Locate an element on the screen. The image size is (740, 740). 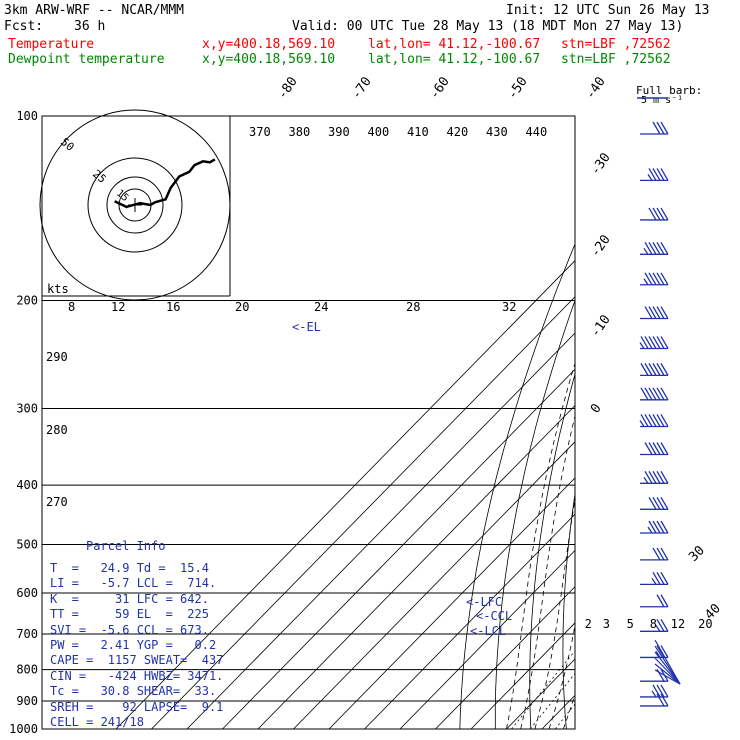
theta-label: 430 is located at coordinates (497, 132).